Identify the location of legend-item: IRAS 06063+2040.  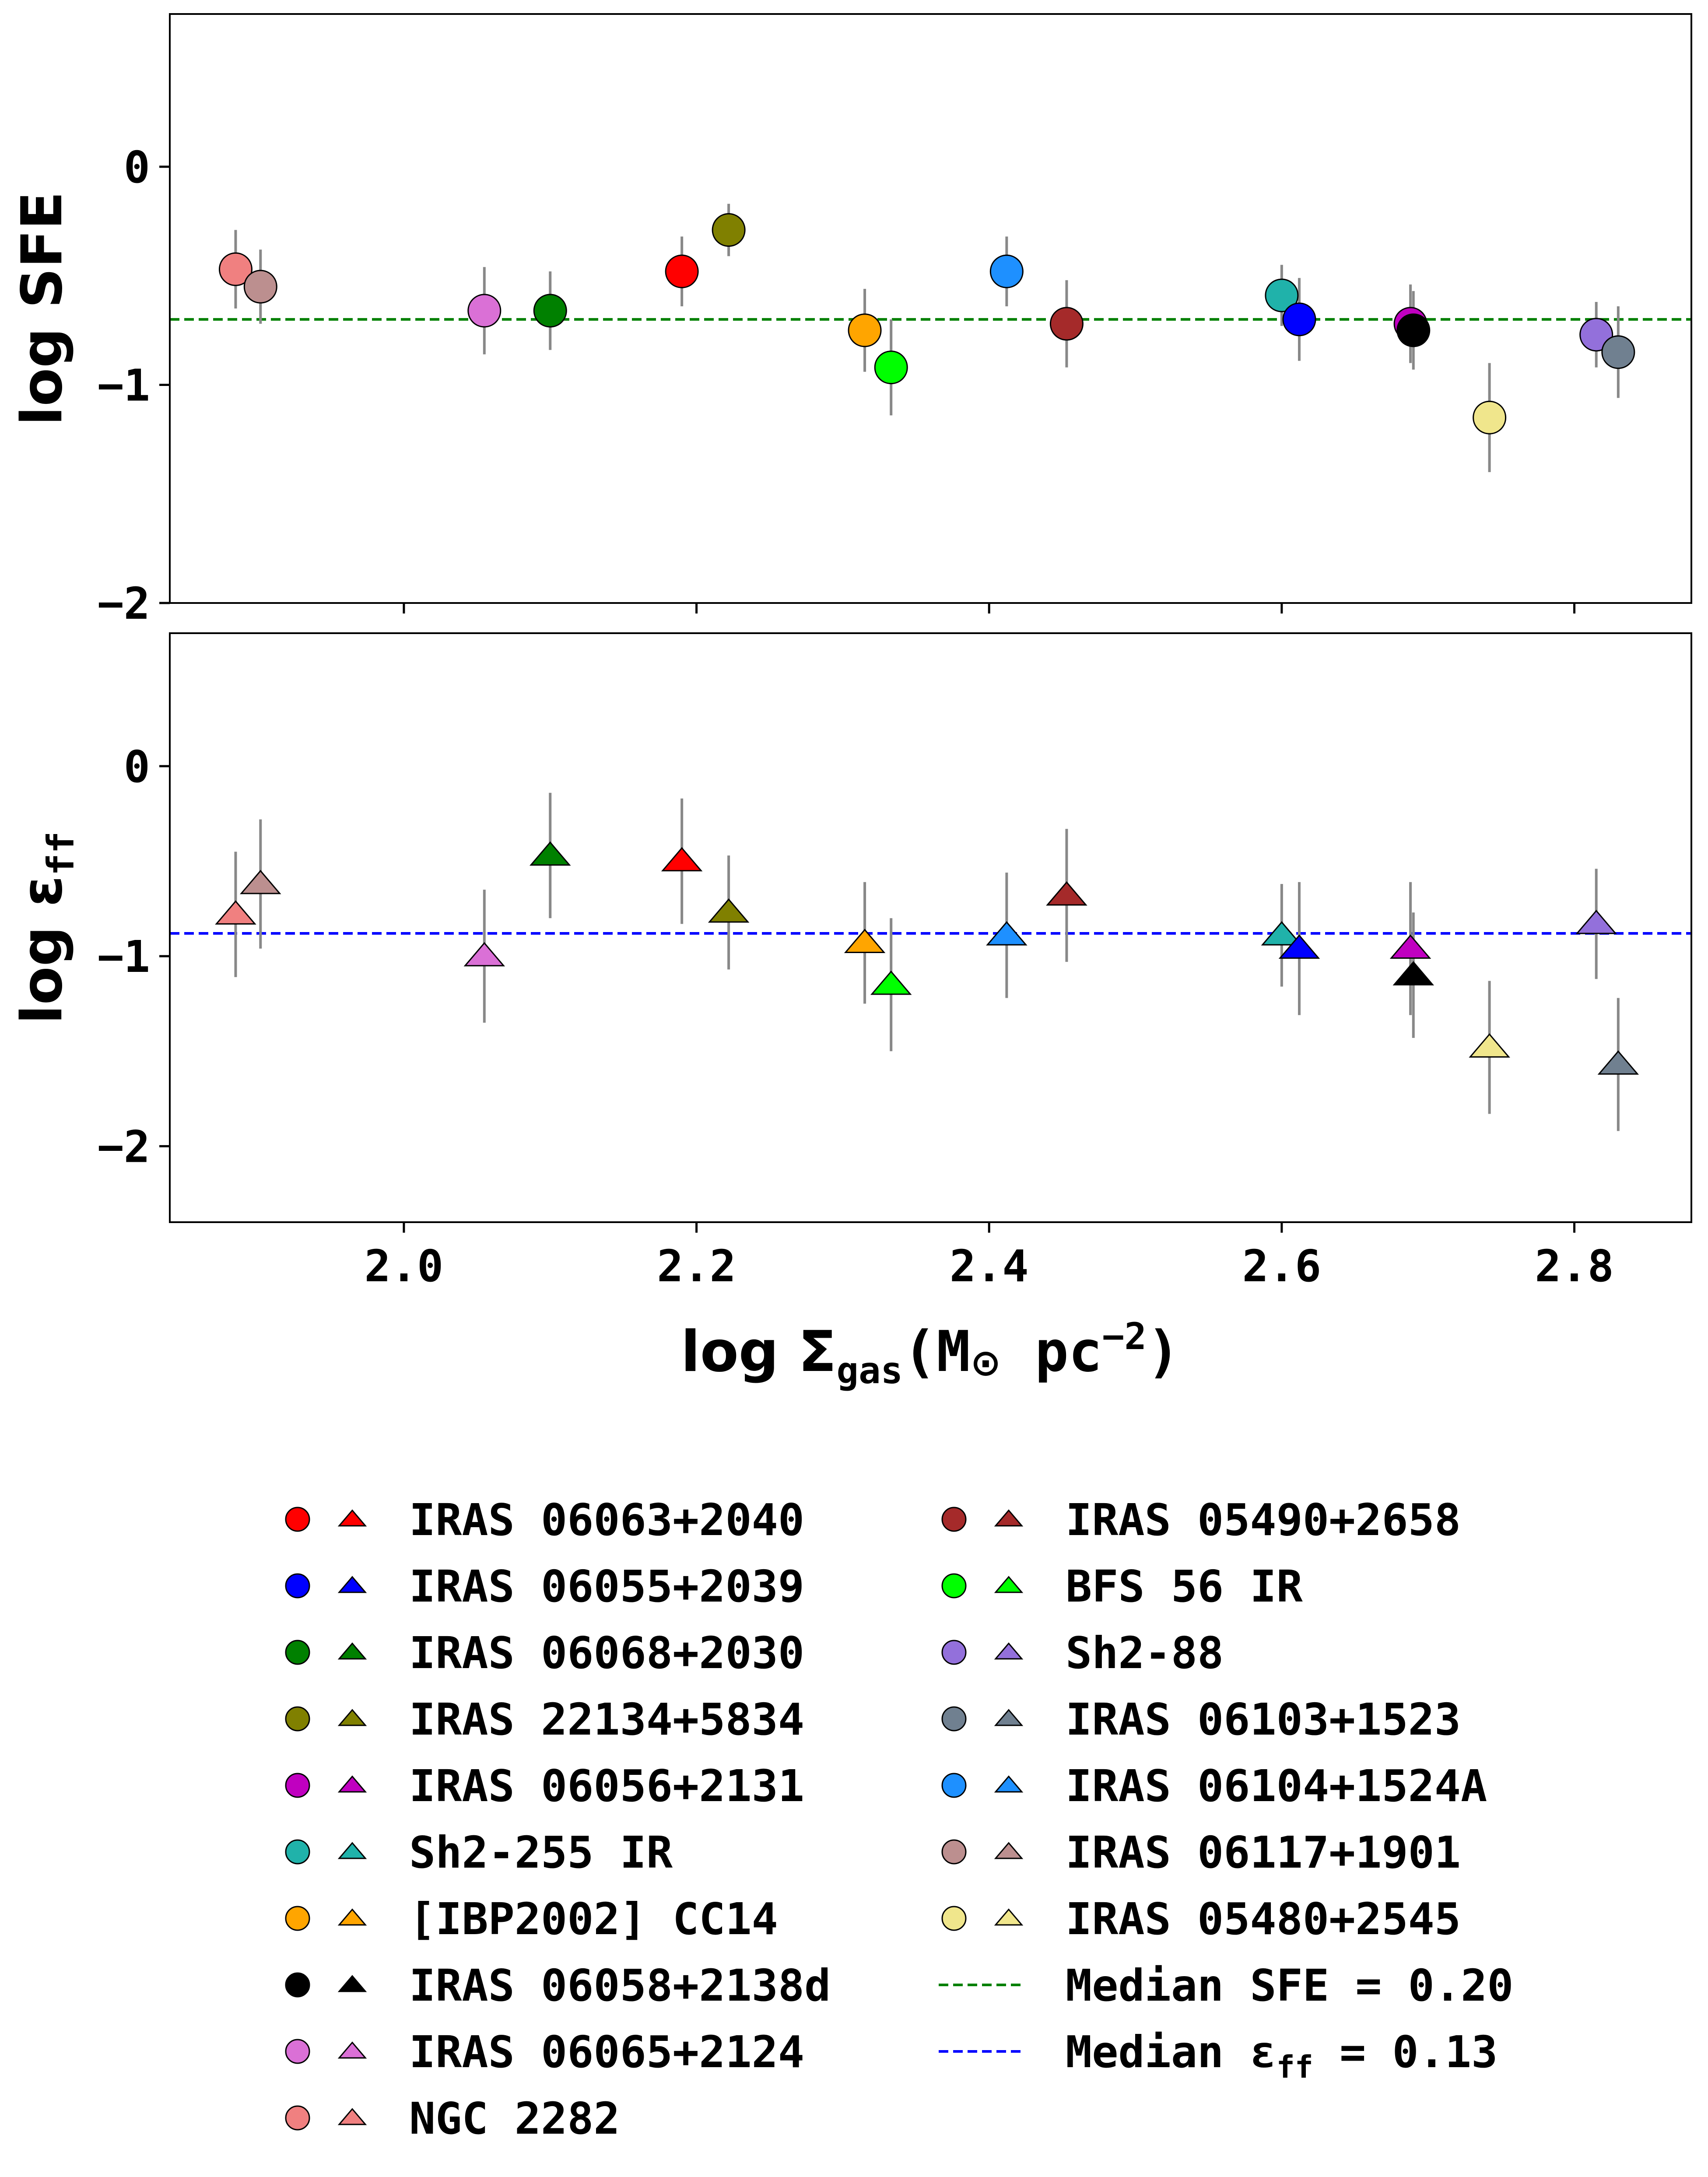
(544, 1520).